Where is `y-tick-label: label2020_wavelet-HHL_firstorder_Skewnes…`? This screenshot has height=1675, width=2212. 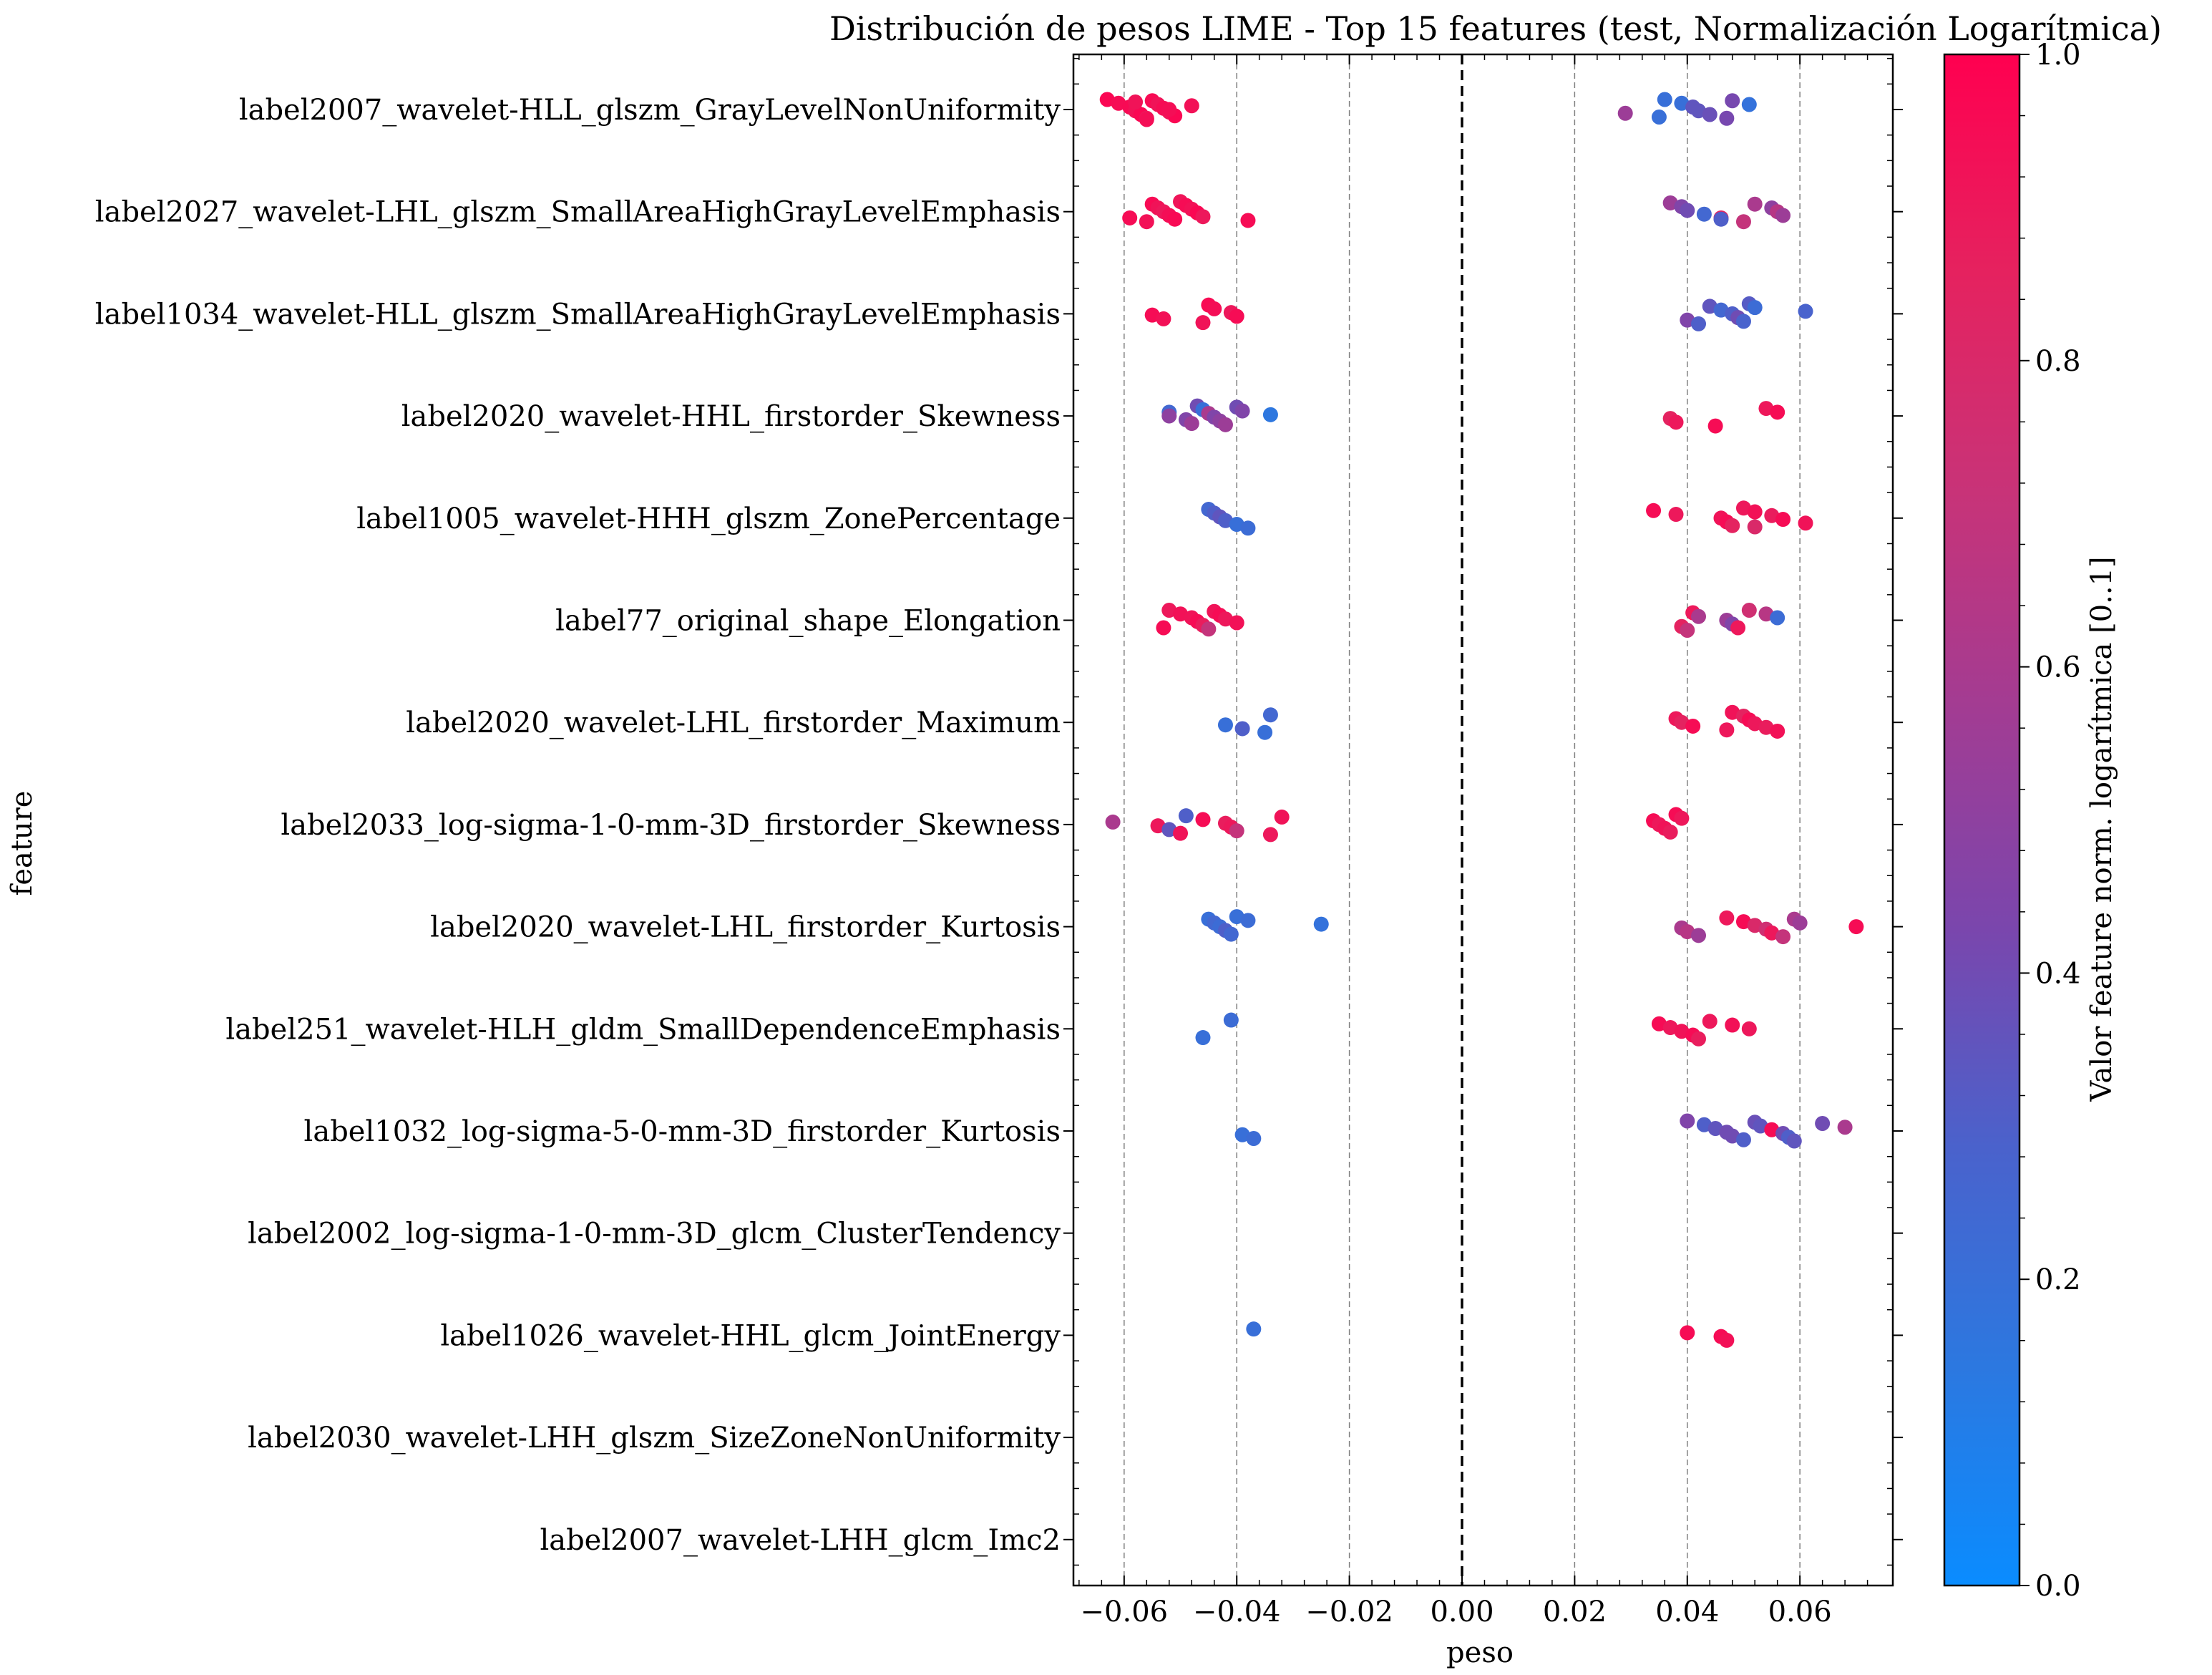
y-tick-label: label2020_wavelet-HHL_firstorder_Skewnes… is located at coordinates (731, 416).